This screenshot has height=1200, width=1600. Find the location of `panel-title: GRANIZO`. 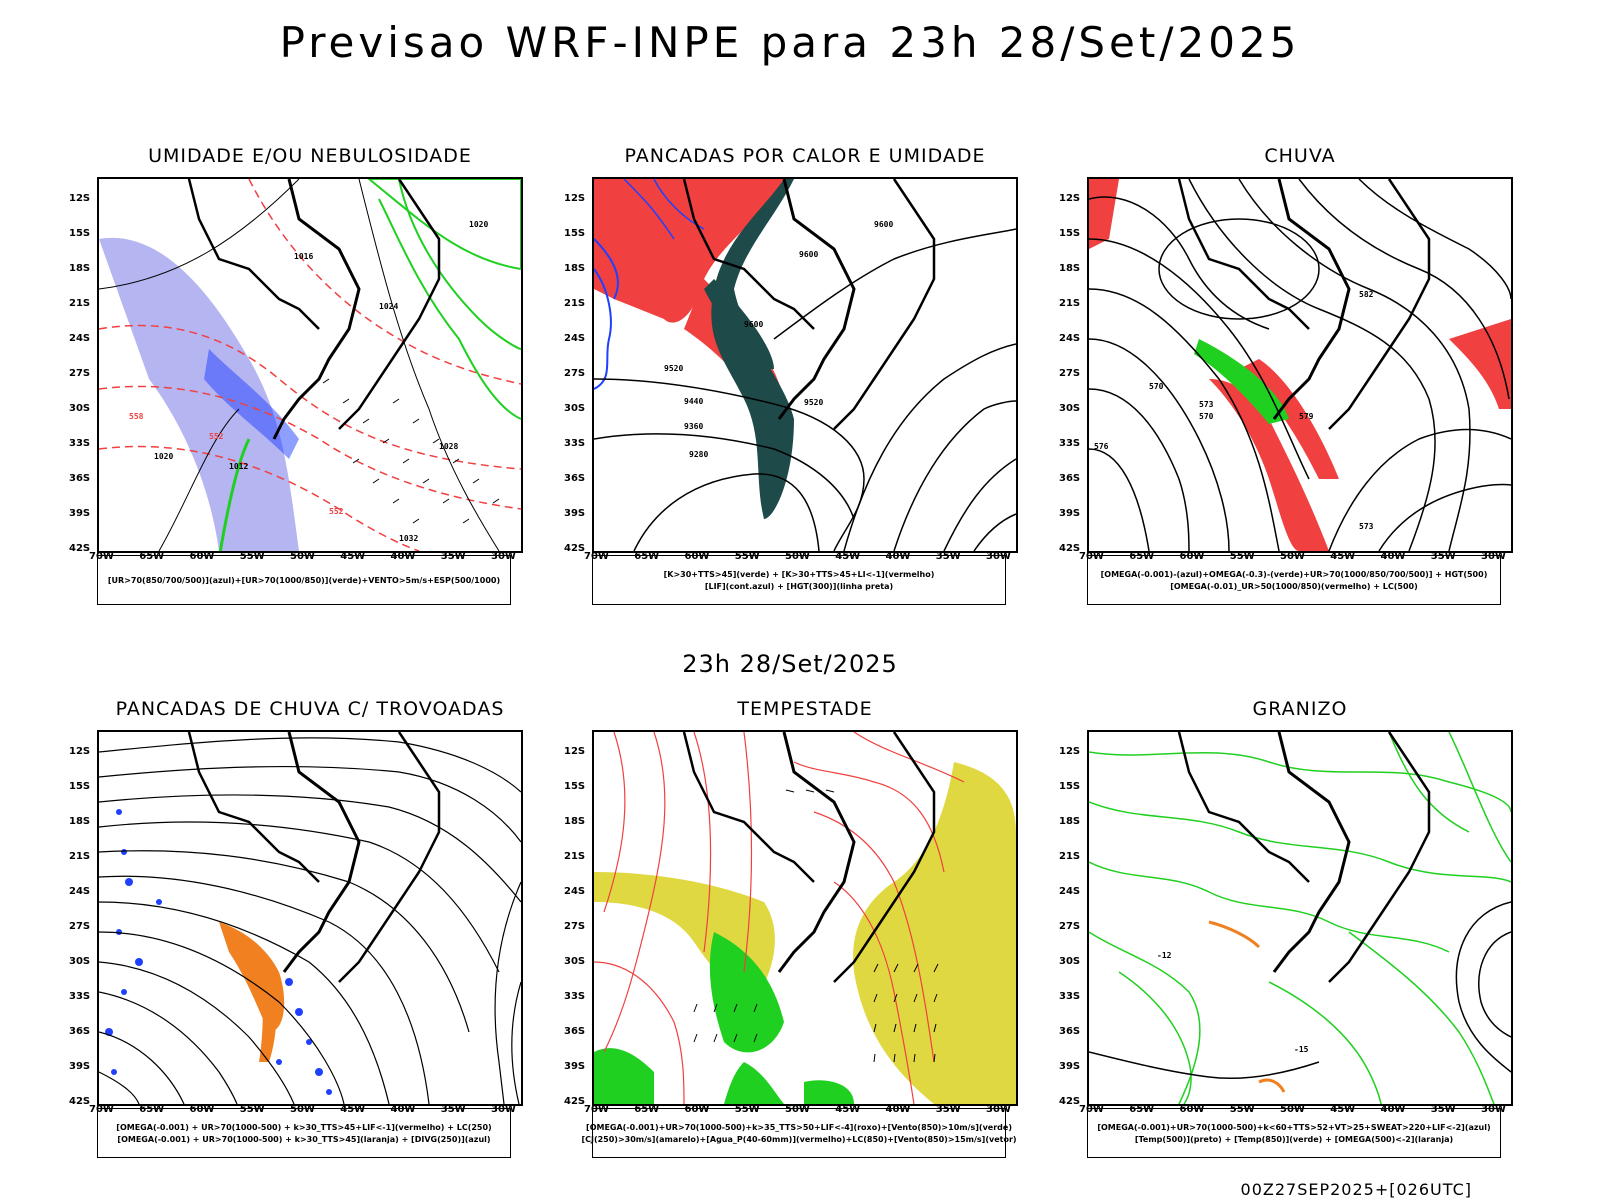

panel-title: GRANIZO is located at coordinates (1300, 709).